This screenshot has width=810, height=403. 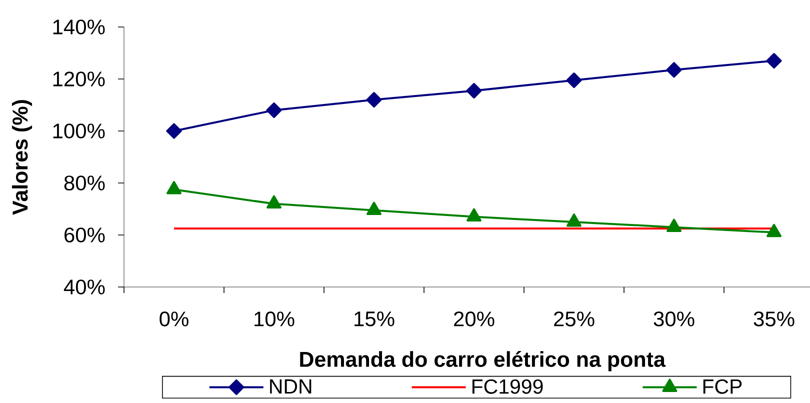 What do you see at coordinates (774, 319) in the screenshot?
I see `x-tick-label: 35%` at bounding box center [774, 319].